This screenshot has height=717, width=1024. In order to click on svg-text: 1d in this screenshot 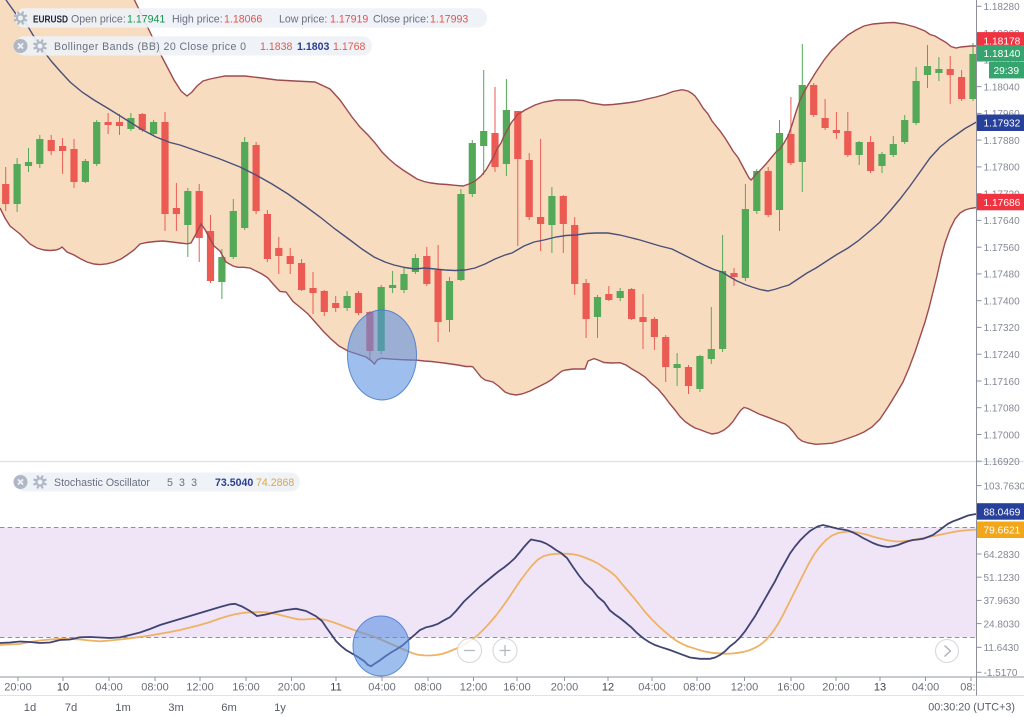, I will do `click(30, 708)`.